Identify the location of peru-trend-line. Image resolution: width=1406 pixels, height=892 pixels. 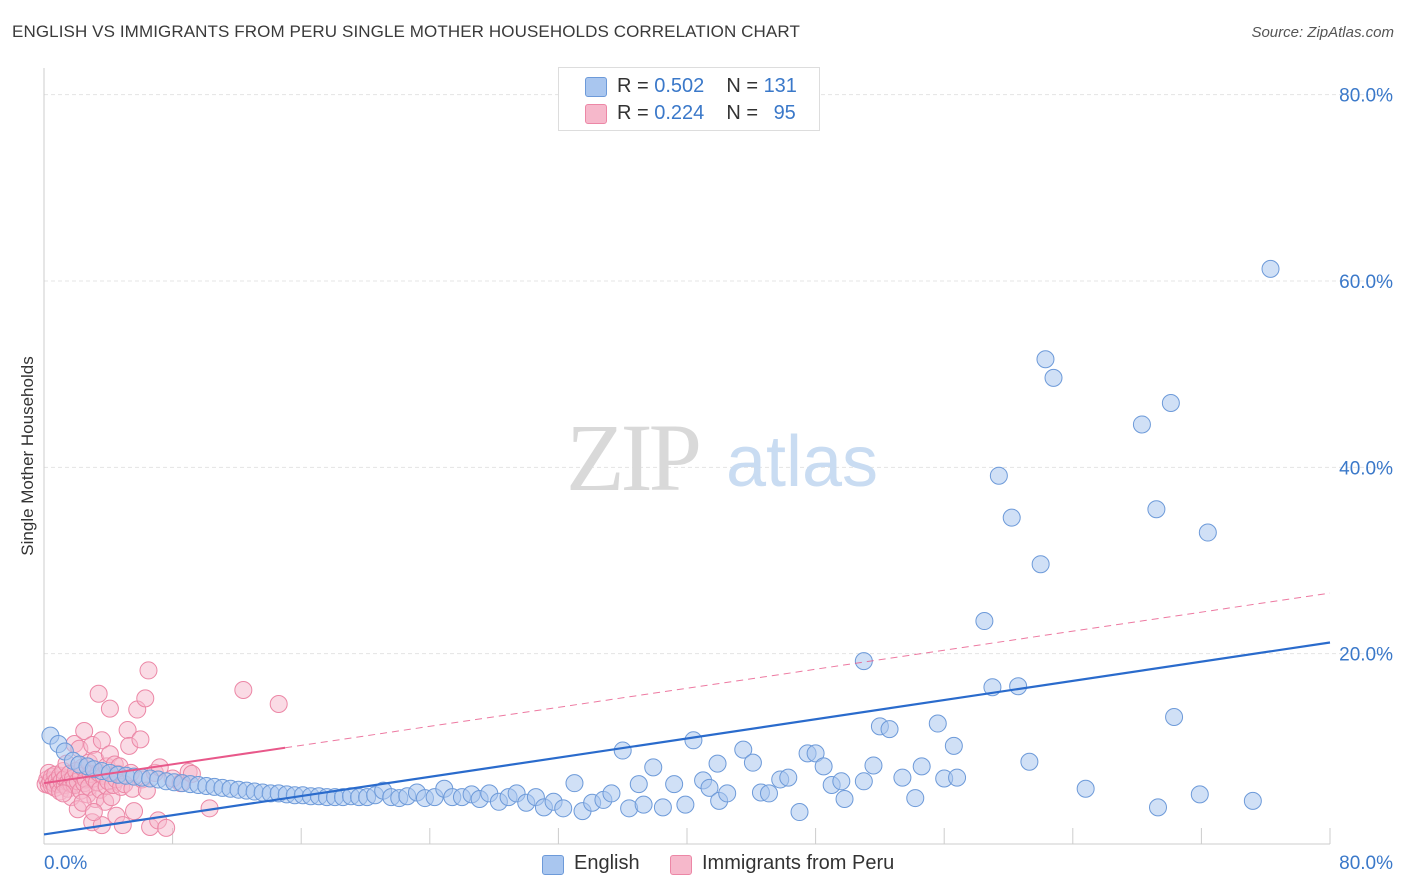
(164, 765).